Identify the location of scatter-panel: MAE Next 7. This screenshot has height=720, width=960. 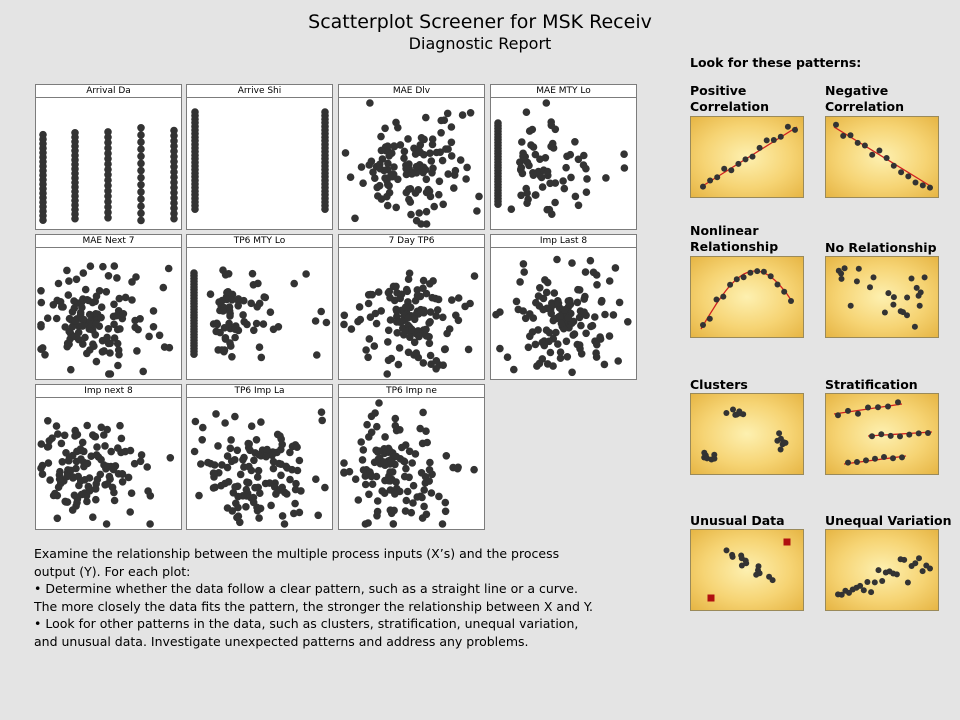
(108, 307).